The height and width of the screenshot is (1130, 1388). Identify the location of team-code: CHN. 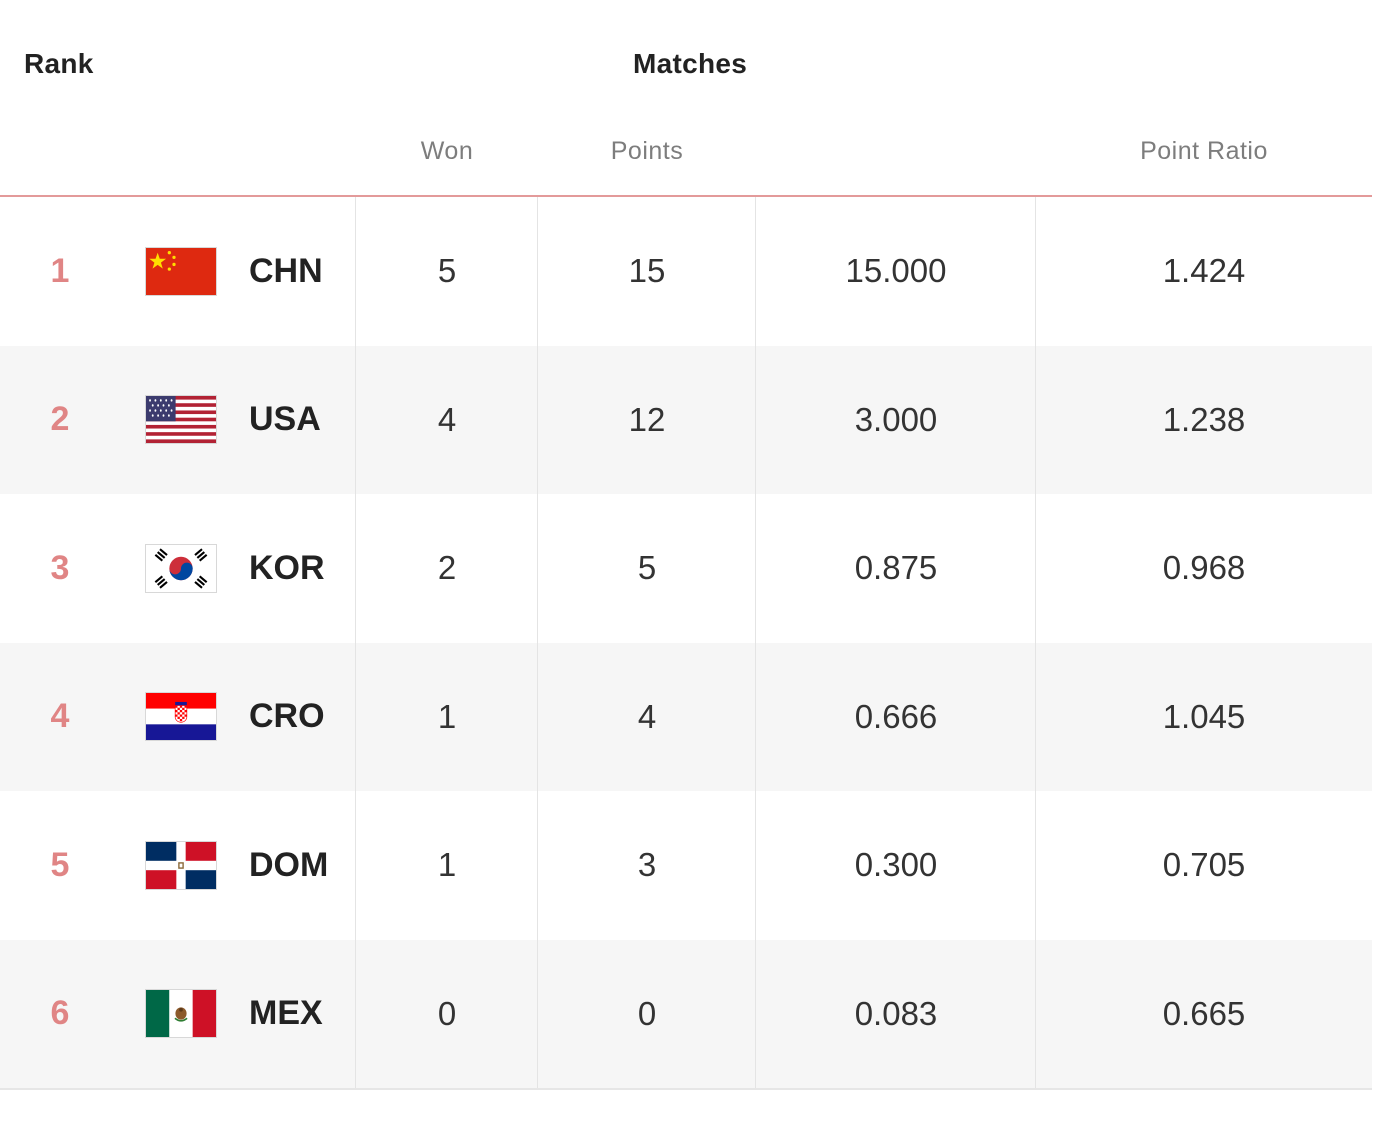
(286, 270).